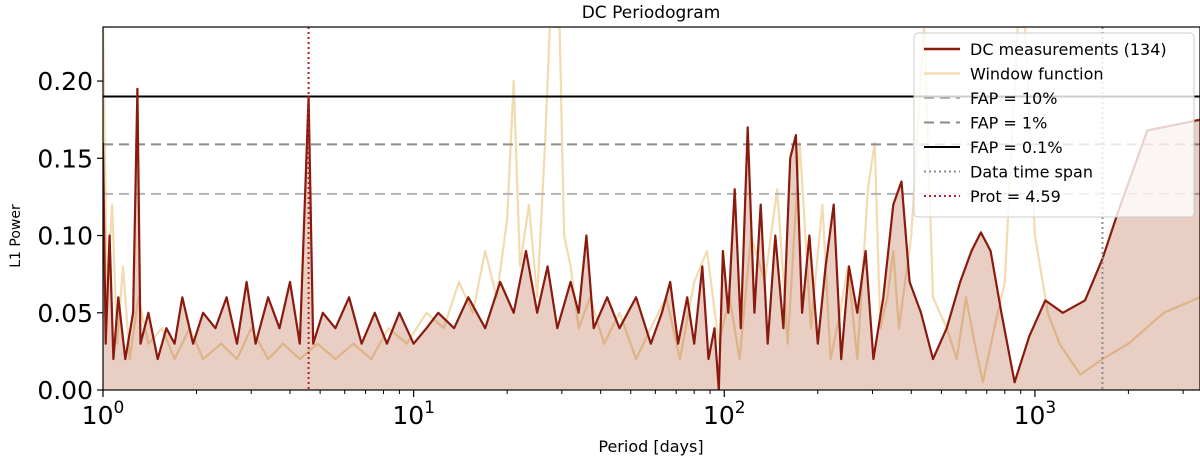 This screenshot has width=1200, height=458. I want to click on x-tick-label-3: 10³, so click(1035, 414).